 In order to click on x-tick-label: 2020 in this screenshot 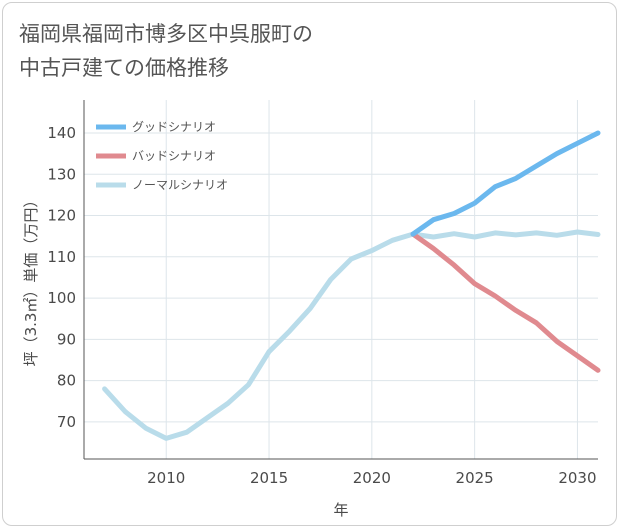, I will do `click(372, 478)`.